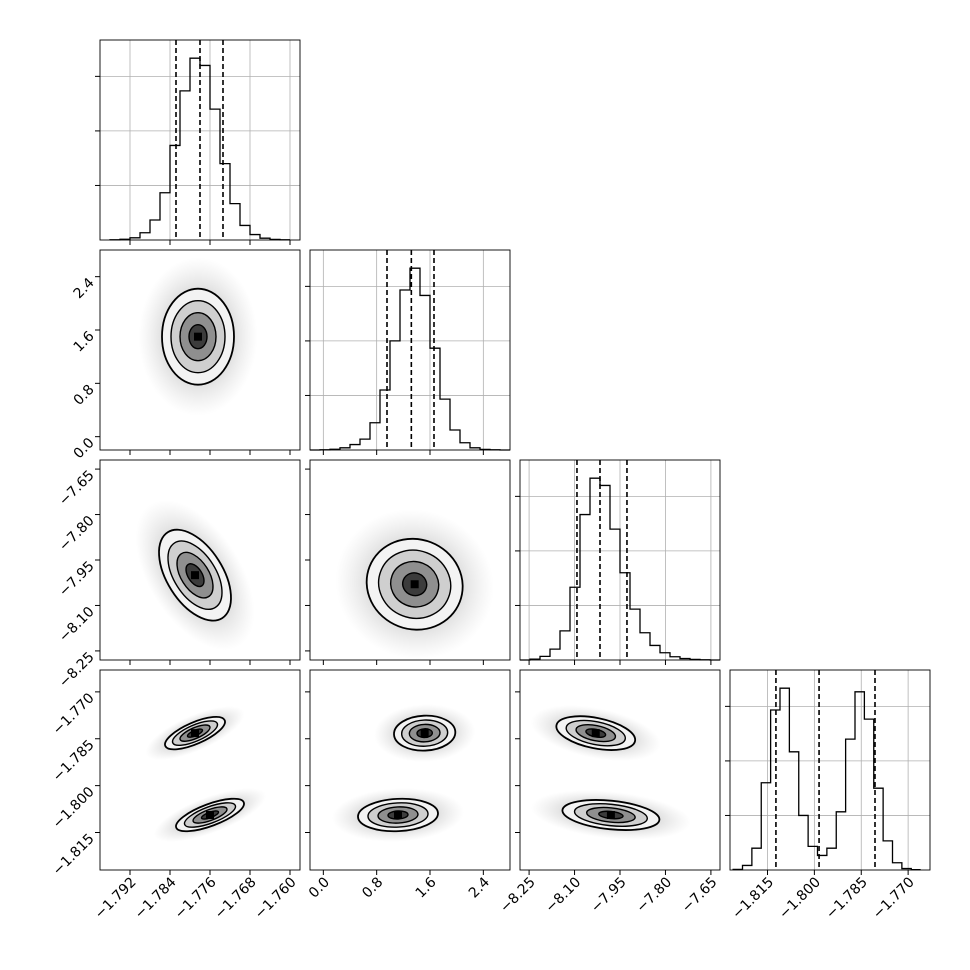 This screenshot has width=970, height=970. I want to click on x-tick-label: −1.792, so click(116, 898).